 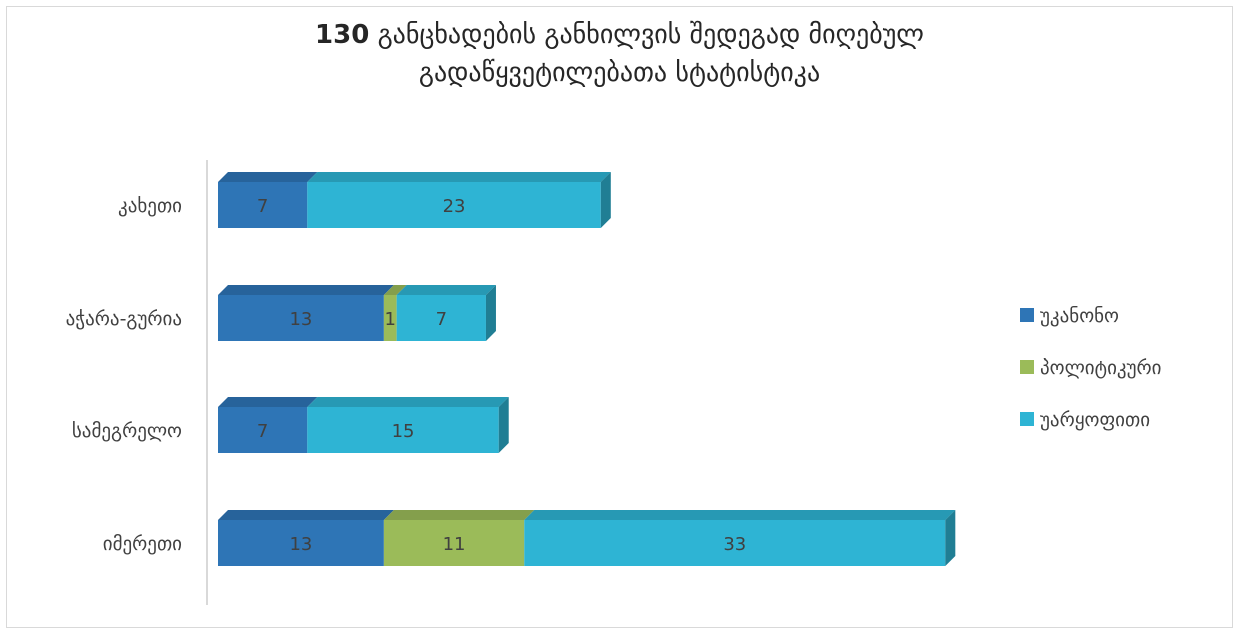 What do you see at coordinates (142, 544) in the screenshot?
I see `category-label: იმერეთი` at bounding box center [142, 544].